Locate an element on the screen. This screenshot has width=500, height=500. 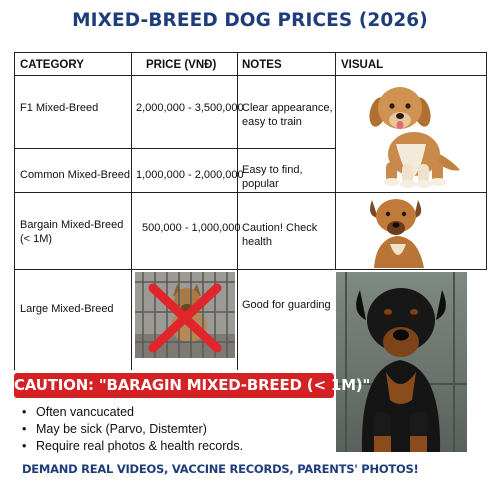
header-divider is located at coordinates (250, 75).